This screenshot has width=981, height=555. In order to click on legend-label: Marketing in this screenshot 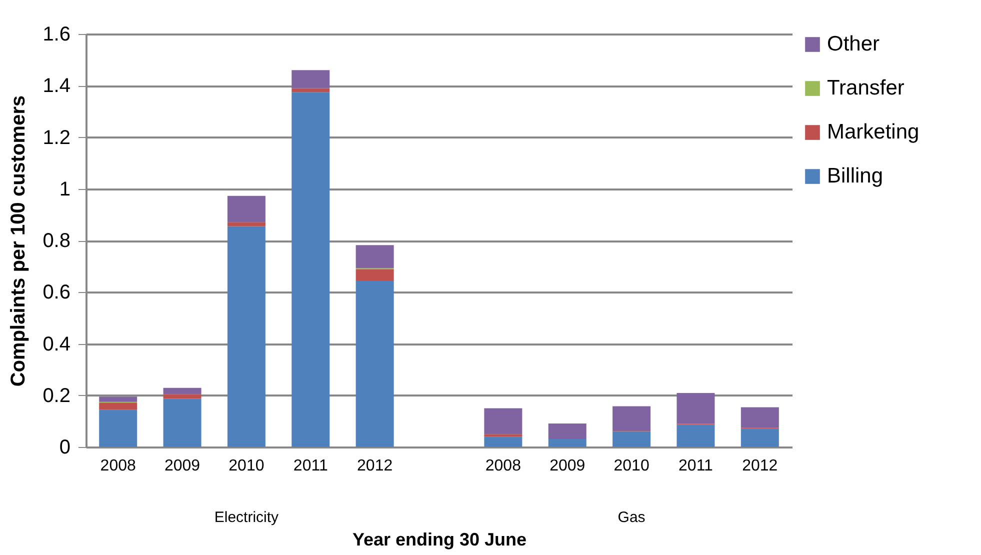, I will do `click(873, 132)`.